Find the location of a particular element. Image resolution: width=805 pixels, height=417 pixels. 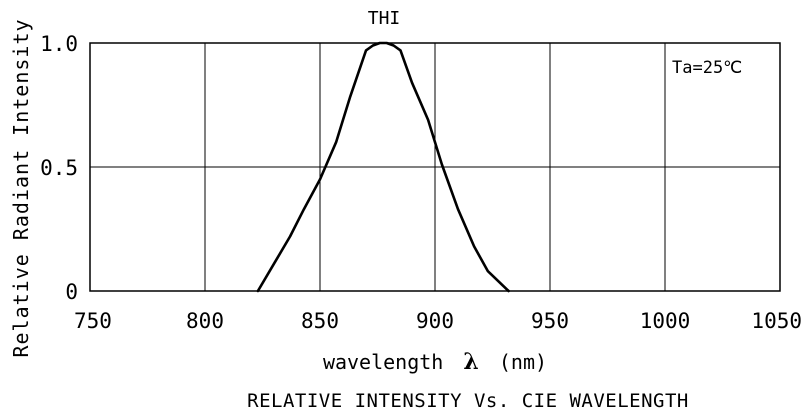

x-tick-label: 1000 is located at coordinates (665, 321).